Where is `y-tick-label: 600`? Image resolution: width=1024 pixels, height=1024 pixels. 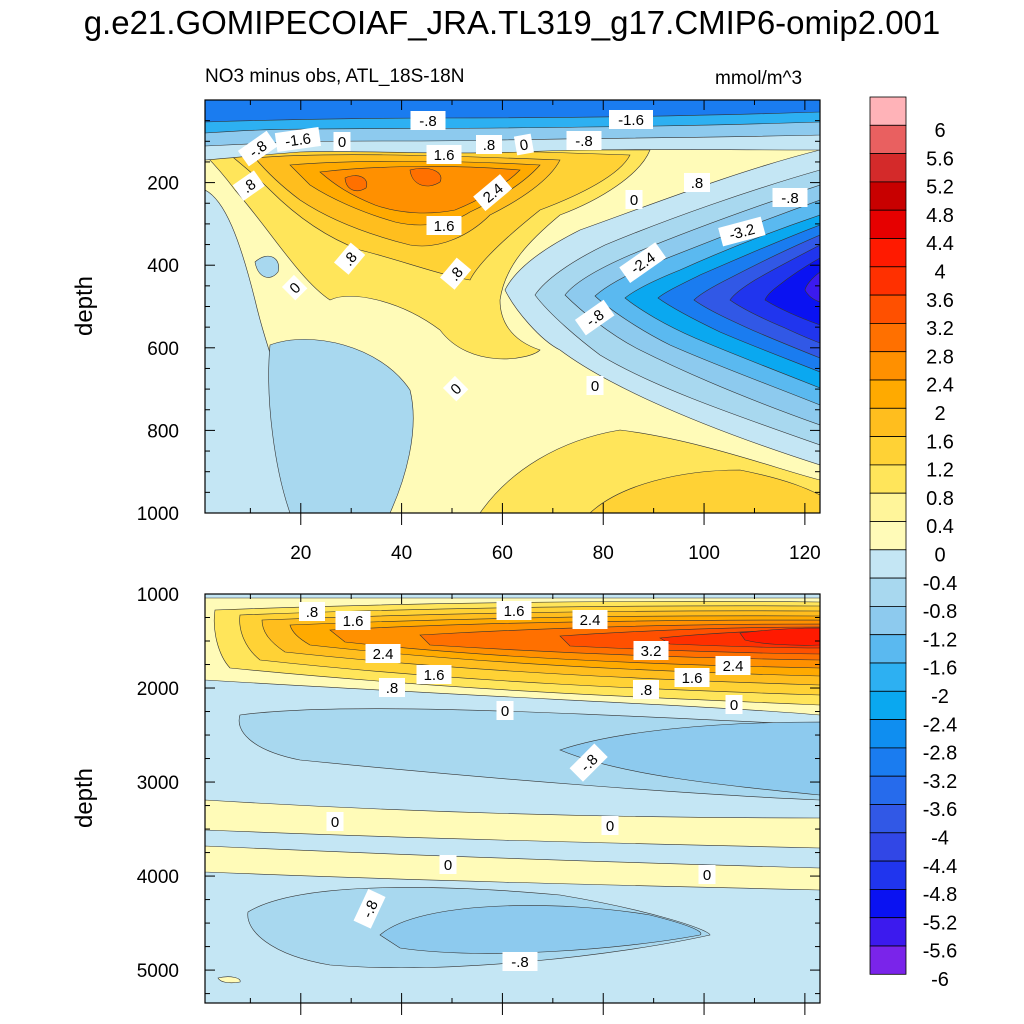 y-tick-label: 600 is located at coordinates (163, 349).